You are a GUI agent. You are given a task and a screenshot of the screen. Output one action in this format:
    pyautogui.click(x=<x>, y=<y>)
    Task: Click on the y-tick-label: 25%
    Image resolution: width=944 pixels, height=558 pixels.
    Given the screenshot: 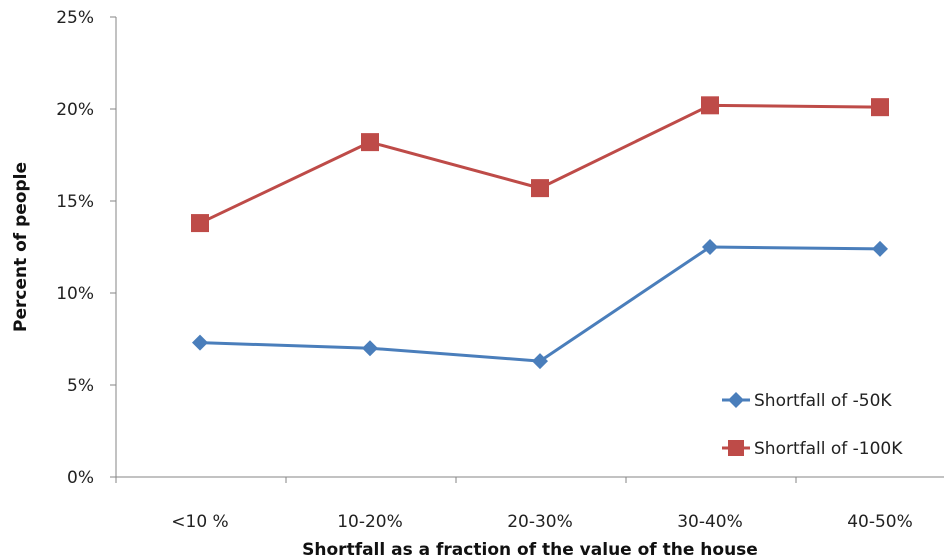 What is the action you would take?
    pyautogui.click(x=75, y=18)
    